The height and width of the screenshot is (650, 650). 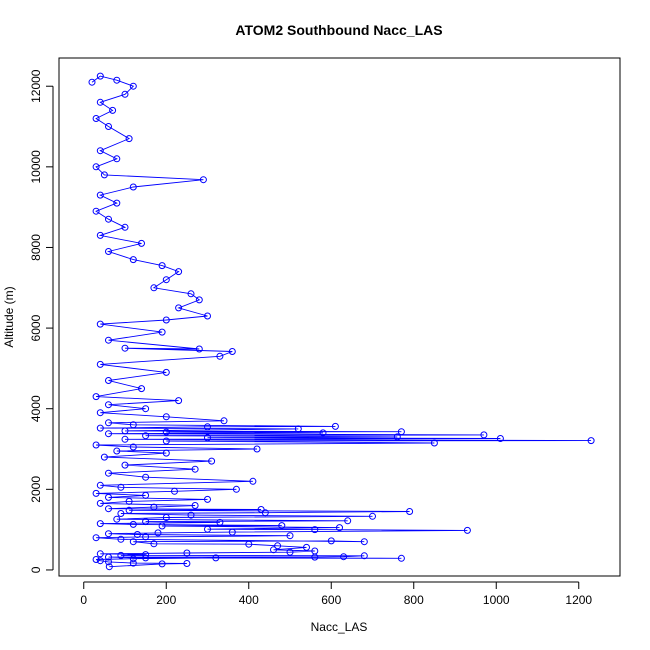 I want to click on y-axis: 0 2000 4000 6000 8000 10000 12000, so click(x=41, y=321).